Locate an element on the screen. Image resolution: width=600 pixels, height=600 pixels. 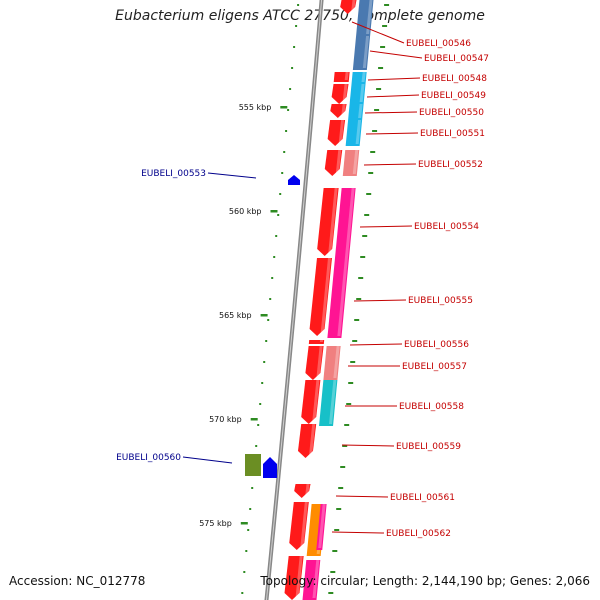
gene-label-forward: EUBELI_00547 is located at coordinates (456, 59).